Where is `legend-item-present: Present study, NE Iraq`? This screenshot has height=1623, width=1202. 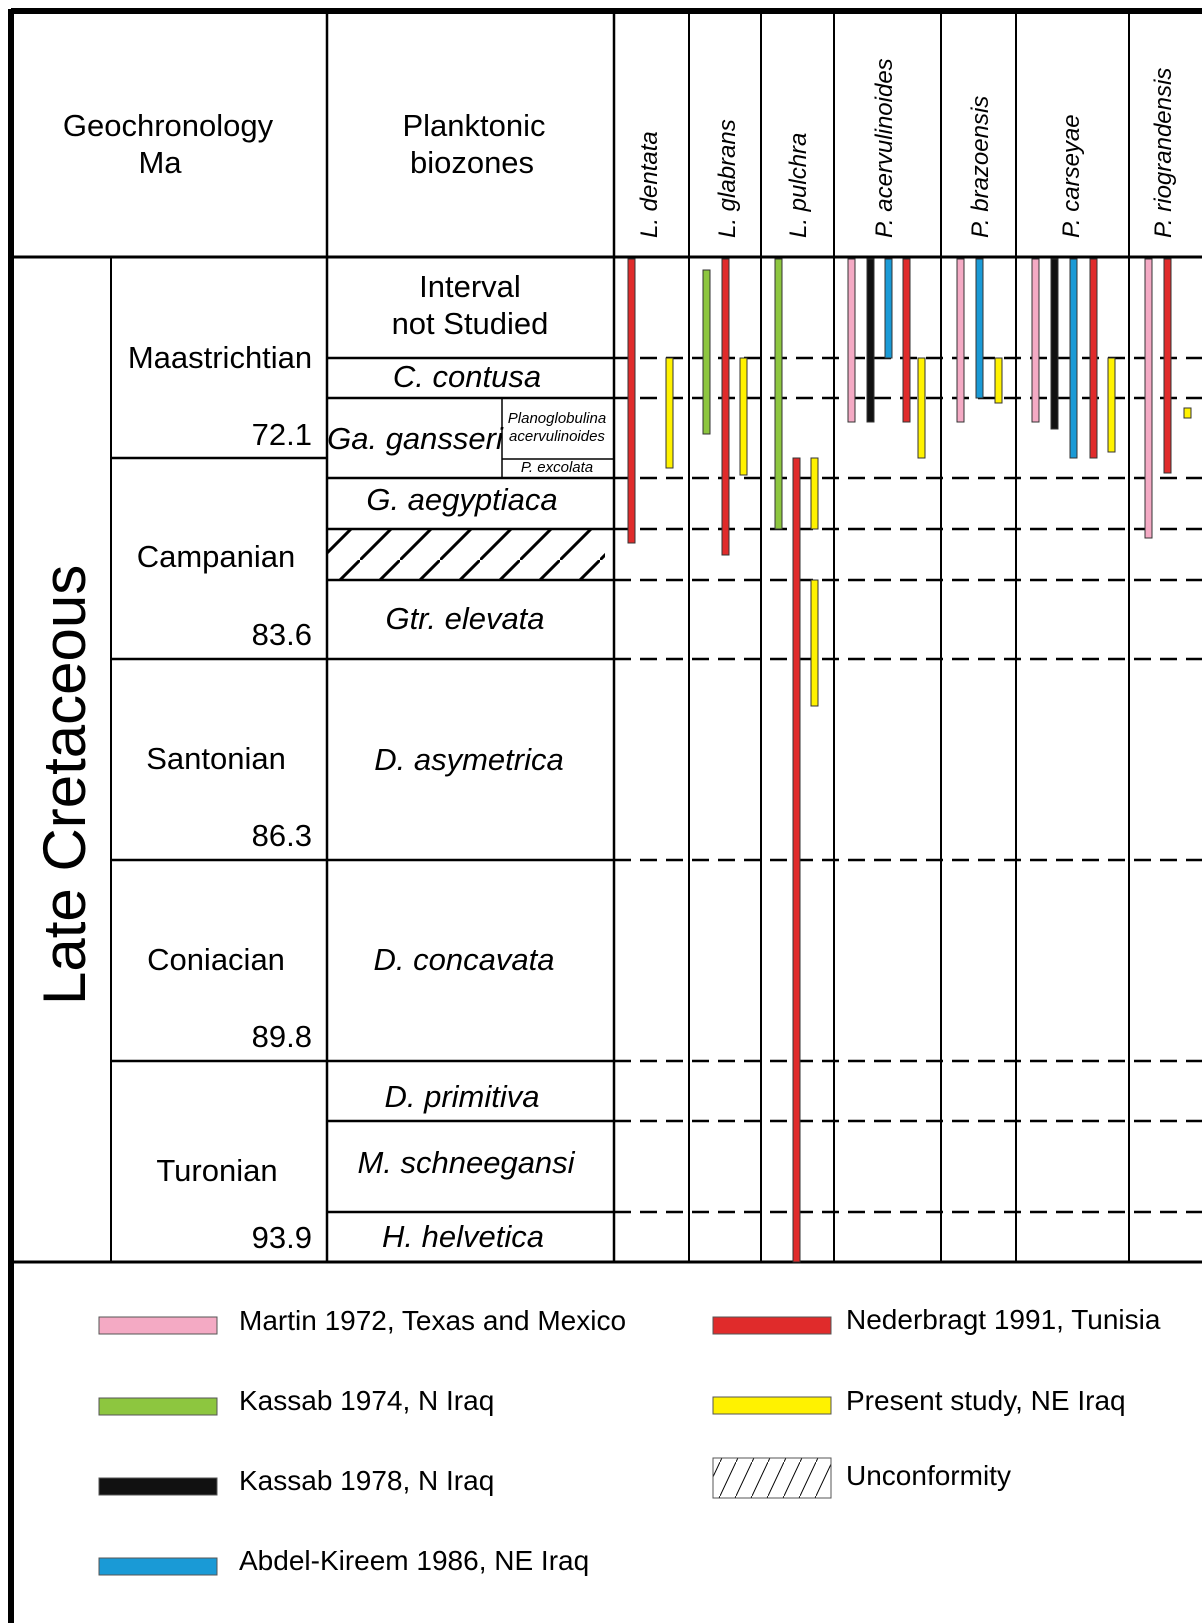
legend-item-present: Present study, NE Iraq is located at coordinates (919, 1400).